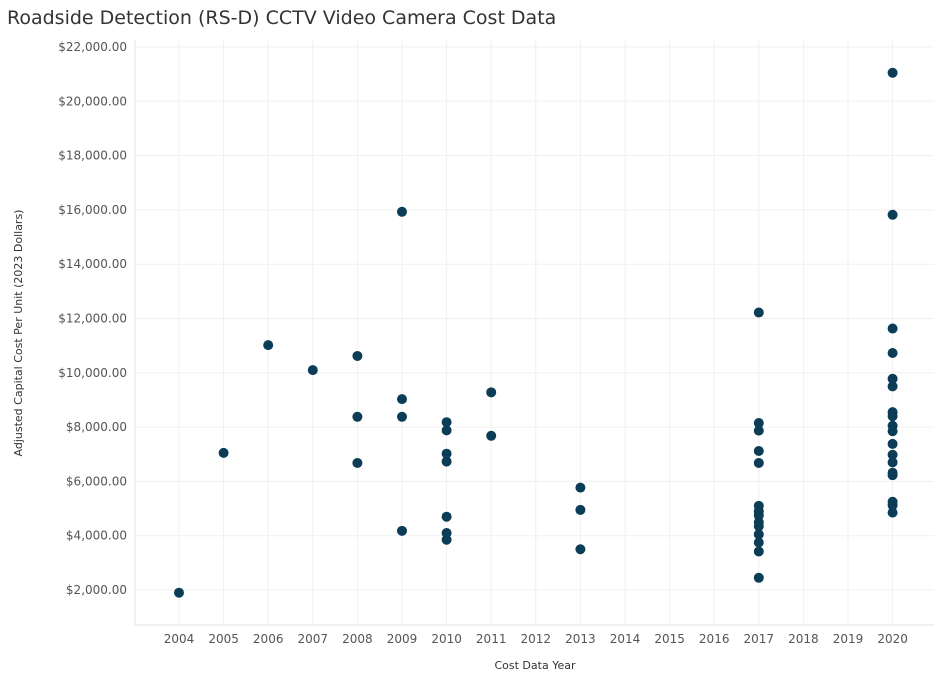  What do you see at coordinates (669, 639) in the screenshot?
I see `x-tick-label: 2015` at bounding box center [669, 639].